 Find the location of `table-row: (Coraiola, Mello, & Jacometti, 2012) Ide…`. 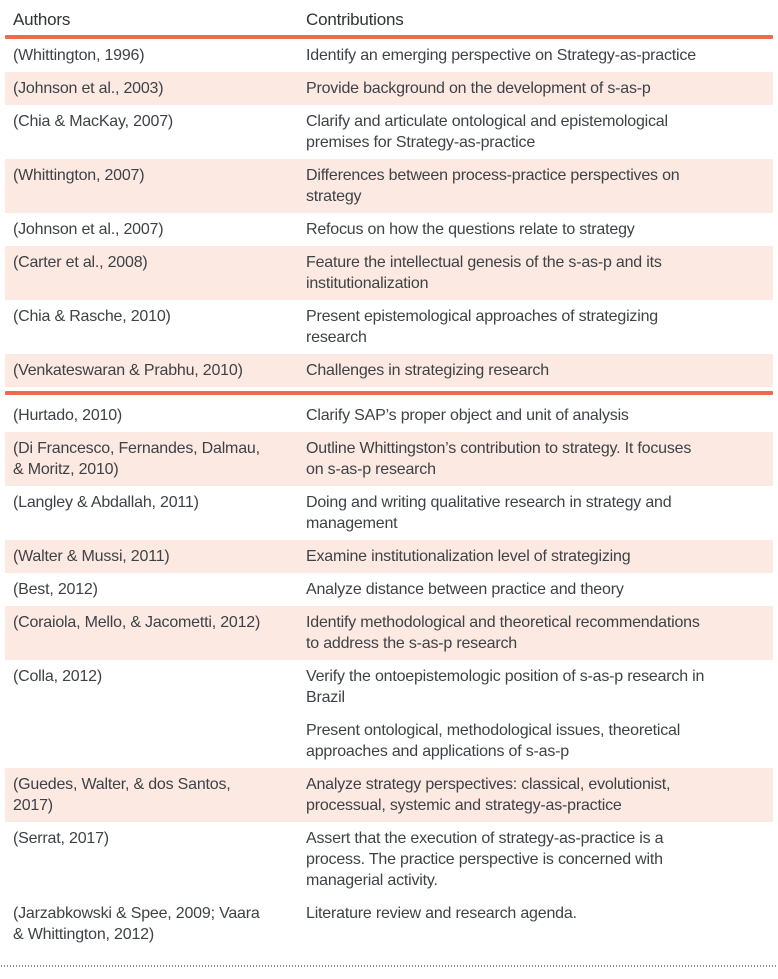

table-row: (Coraiola, Mello, & Jacometti, 2012) Ide… is located at coordinates (389, 633).